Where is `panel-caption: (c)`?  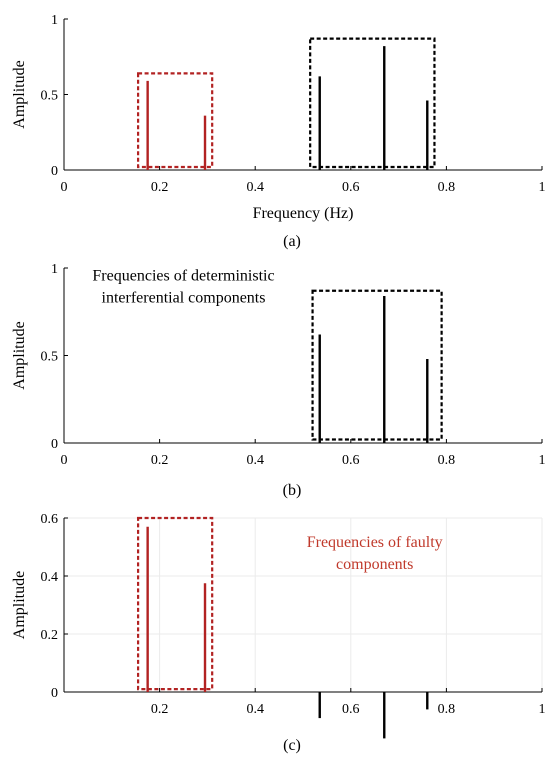 panel-caption: (c) is located at coordinates (292, 745).